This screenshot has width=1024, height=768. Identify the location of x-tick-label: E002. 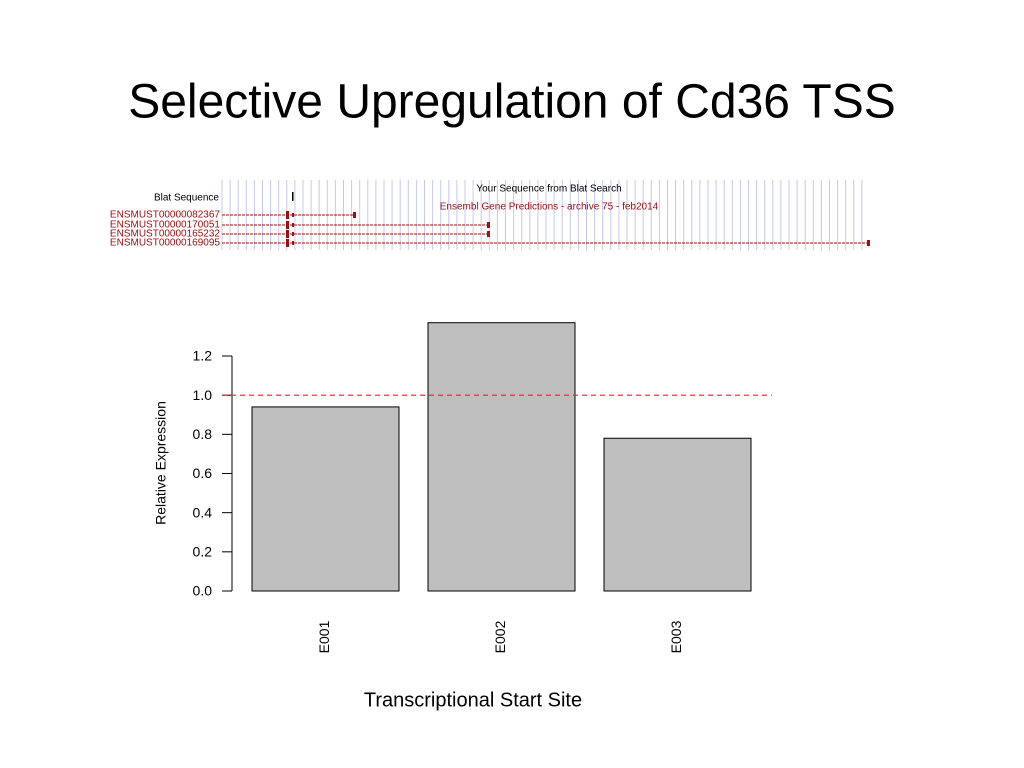
(500, 636).